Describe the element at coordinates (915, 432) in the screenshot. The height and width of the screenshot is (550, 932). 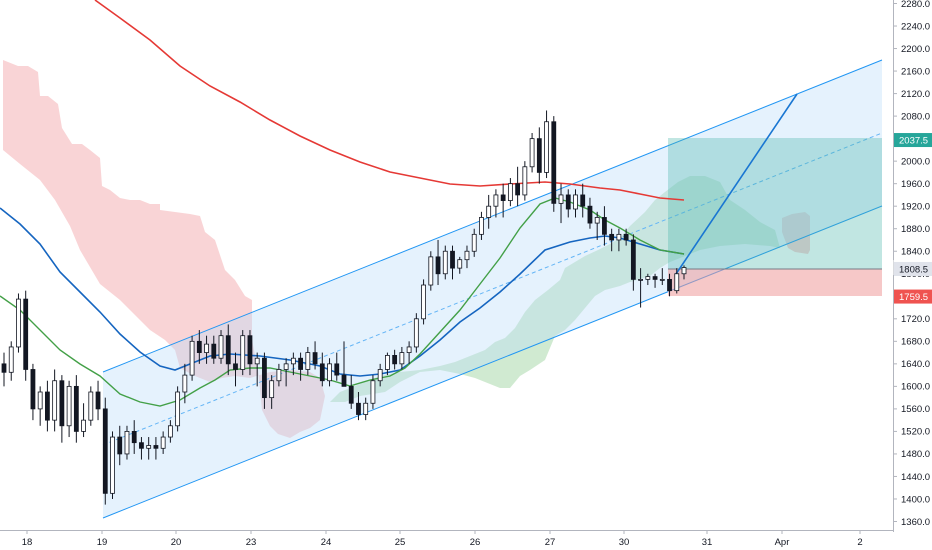
I see `y-tick-label: 1520.0` at that location.